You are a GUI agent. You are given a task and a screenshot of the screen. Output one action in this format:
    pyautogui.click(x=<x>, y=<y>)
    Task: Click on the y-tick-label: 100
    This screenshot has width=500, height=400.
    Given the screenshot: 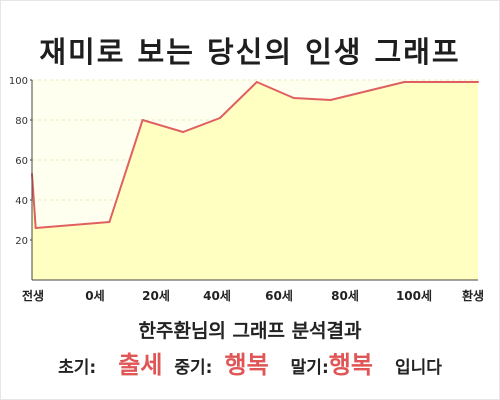 What is the action you would take?
    pyautogui.click(x=18, y=81)
    